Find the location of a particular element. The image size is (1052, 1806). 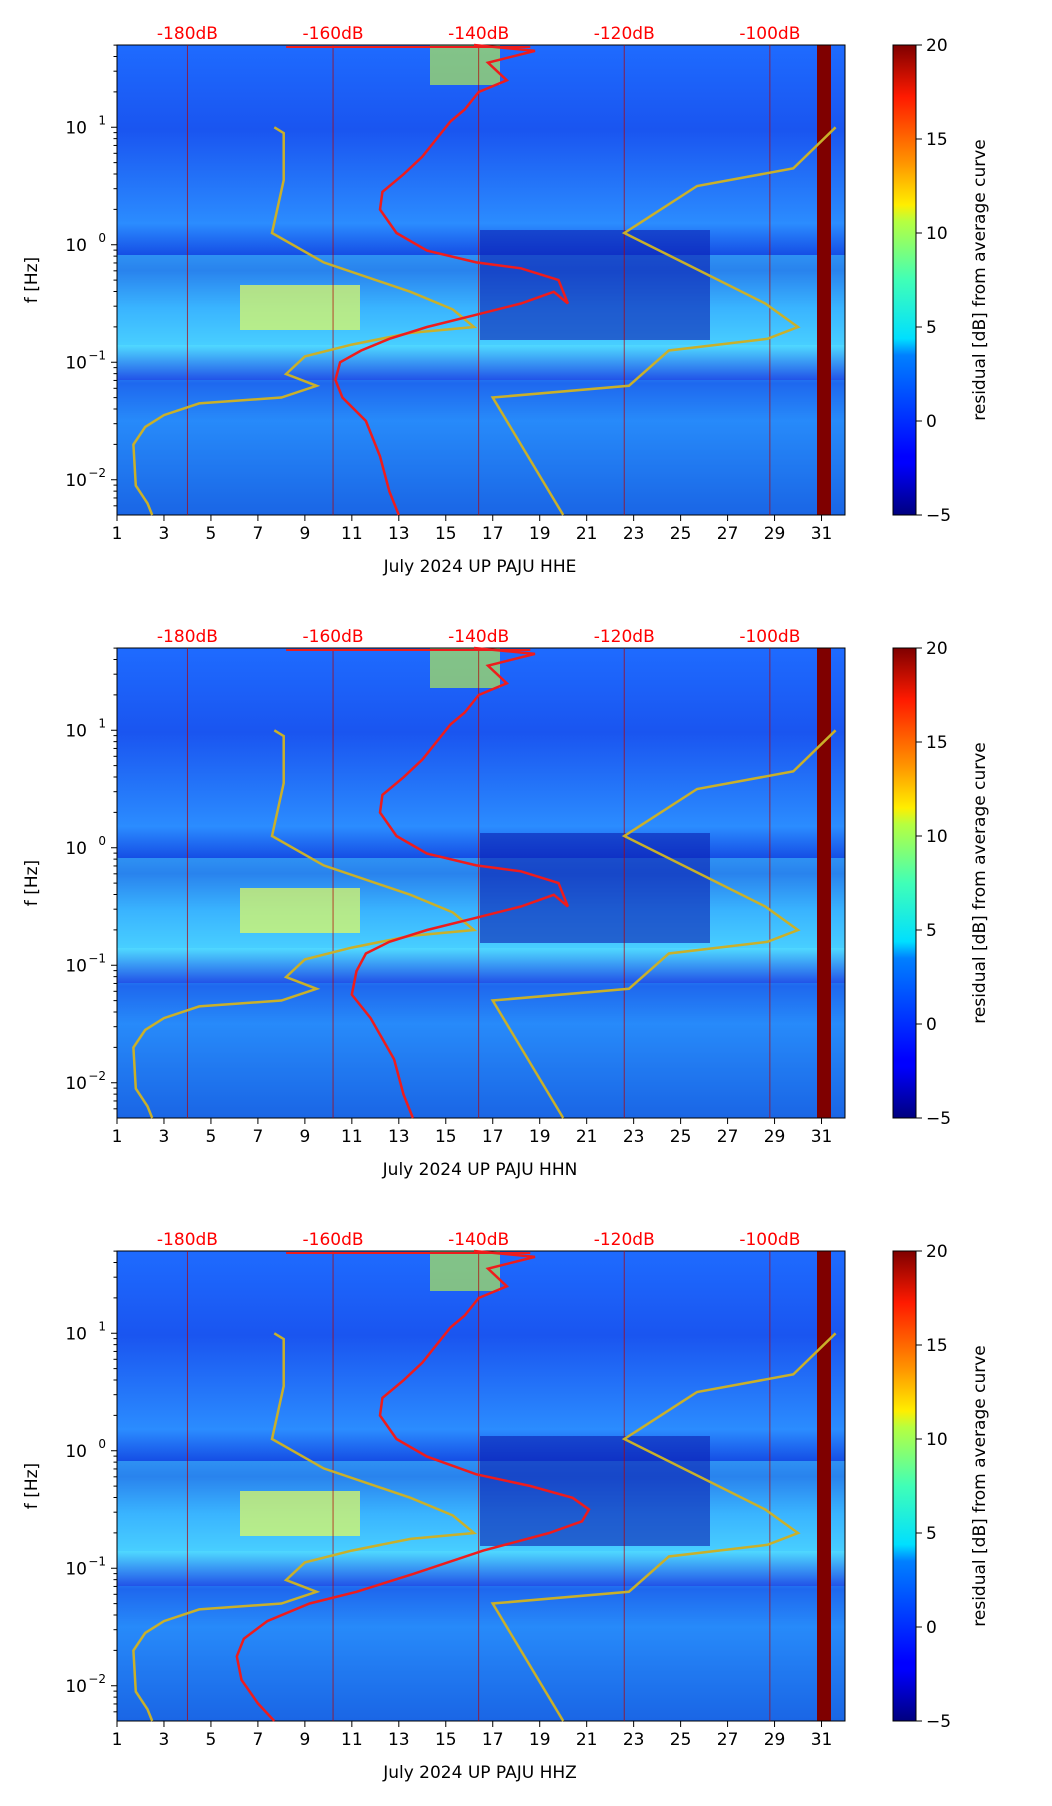

x-axis-label: July 2024 UP PAJU HHZ is located at coordinates (479, 1773).